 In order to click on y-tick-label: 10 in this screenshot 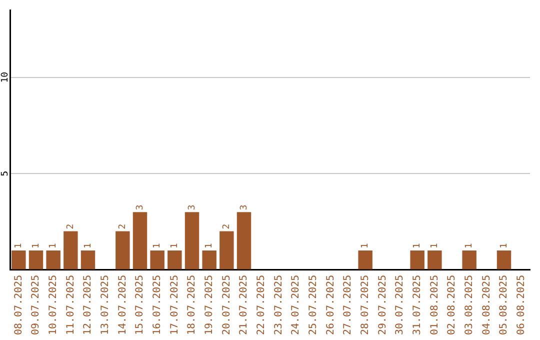, I will do `click(5, 77)`.